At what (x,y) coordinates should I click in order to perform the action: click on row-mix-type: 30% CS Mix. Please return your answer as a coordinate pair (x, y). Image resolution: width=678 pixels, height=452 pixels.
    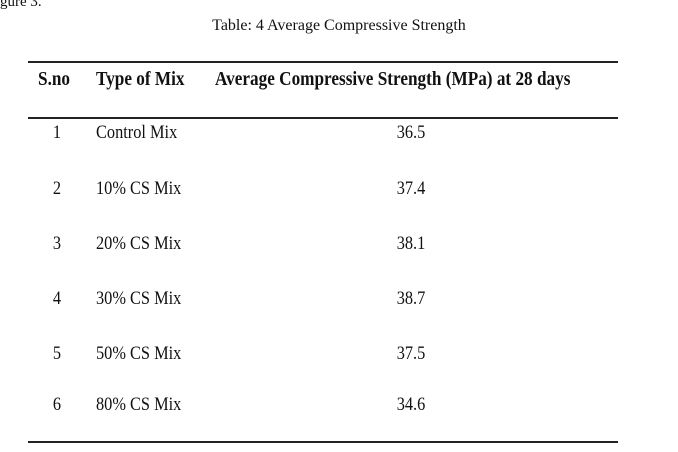
    Looking at the image, I should click on (139, 298).